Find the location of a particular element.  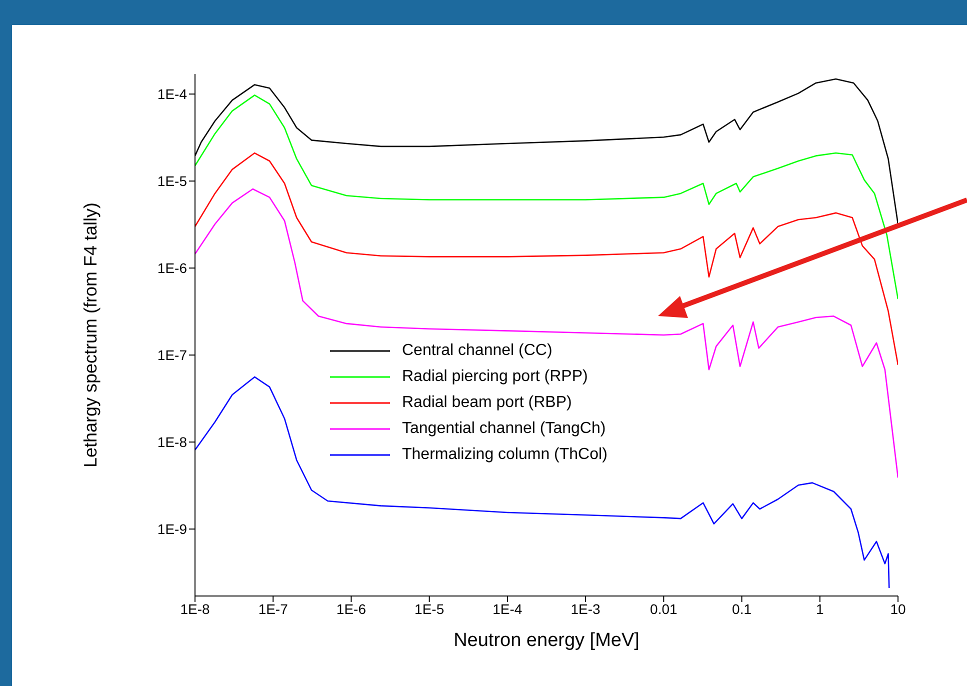

legend-label: Central channel (CC) is located at coordinates (477, 351).